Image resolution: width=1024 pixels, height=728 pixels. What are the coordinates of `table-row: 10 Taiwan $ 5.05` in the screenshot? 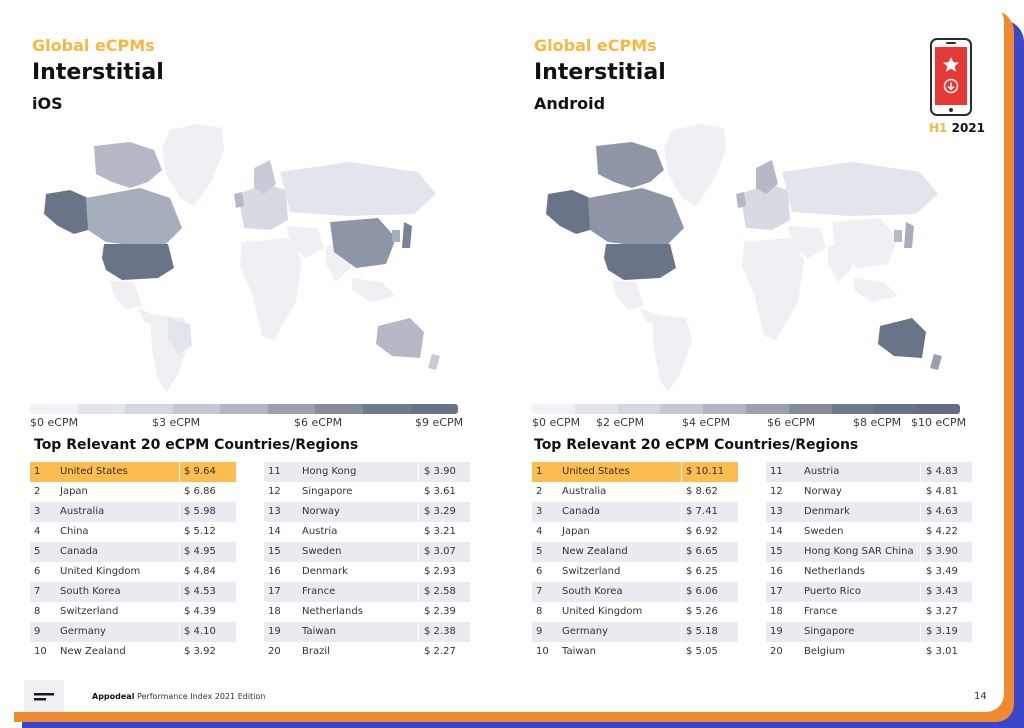 It's located at (635, 652).